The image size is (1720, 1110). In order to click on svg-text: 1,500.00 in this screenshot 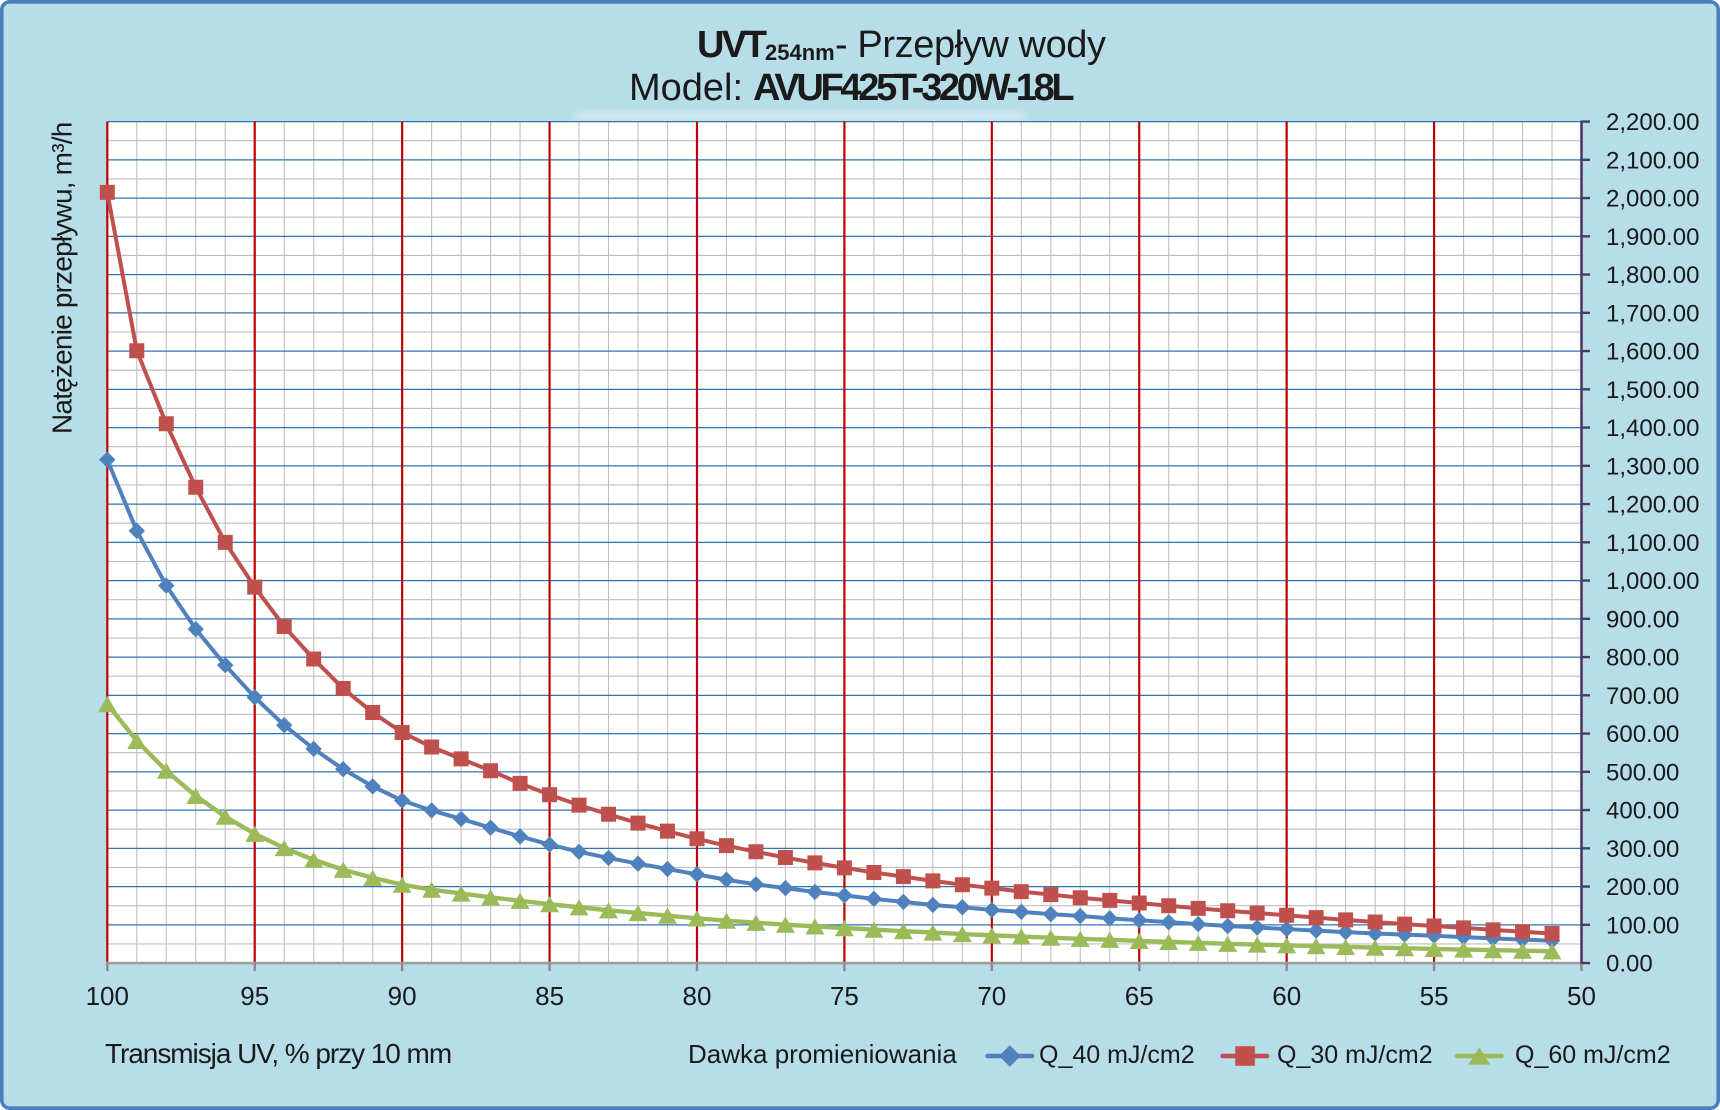, I will do `click(1652, 390)`.